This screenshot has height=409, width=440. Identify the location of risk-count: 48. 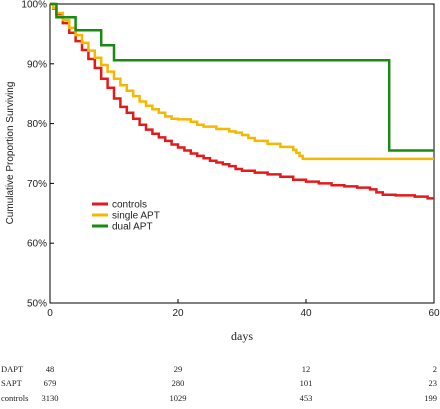
(50, 369).